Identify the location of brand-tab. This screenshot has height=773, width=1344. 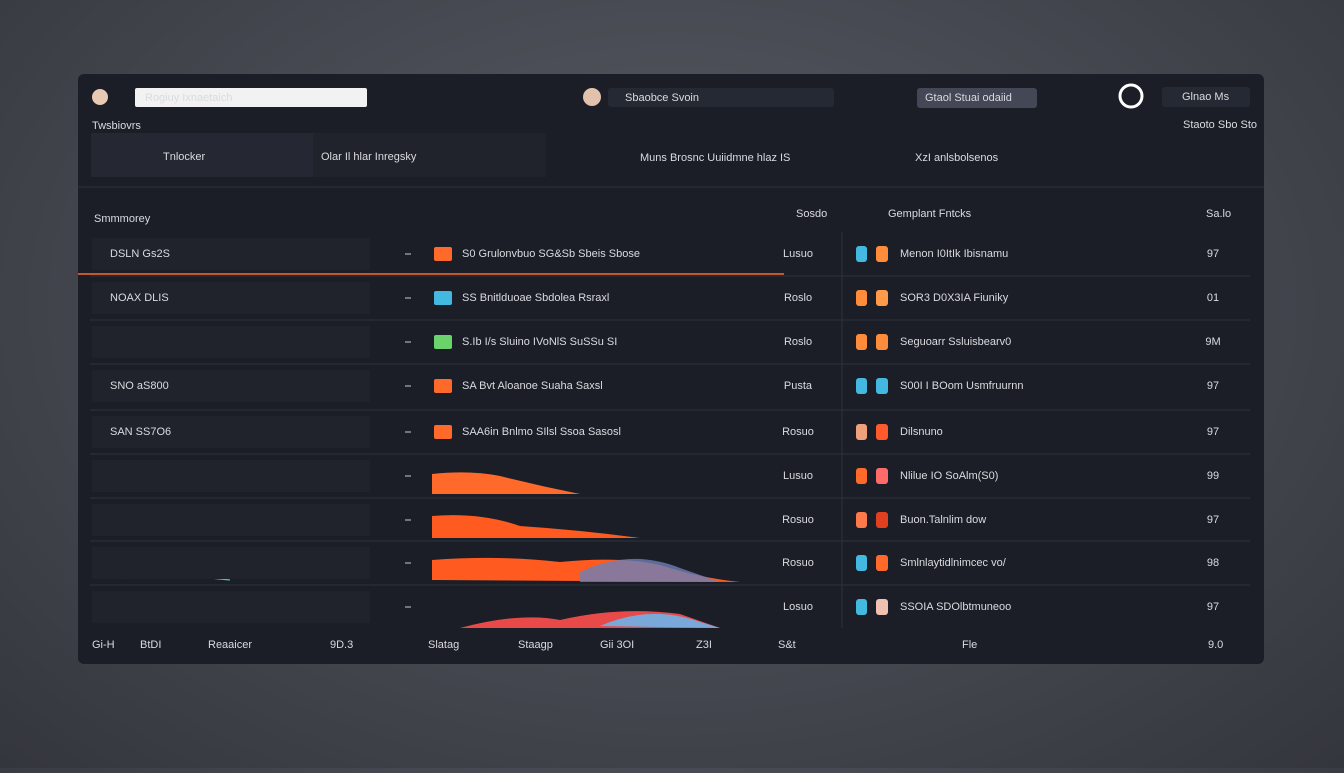
(202, 155).